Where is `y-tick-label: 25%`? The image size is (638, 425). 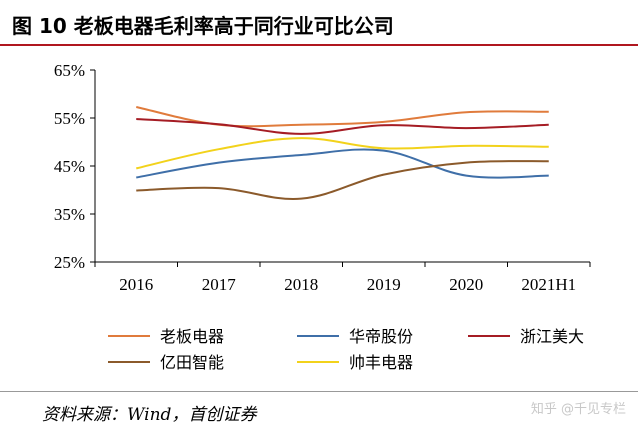
y-tick-label: 25% is located at coordinates (69, 262).